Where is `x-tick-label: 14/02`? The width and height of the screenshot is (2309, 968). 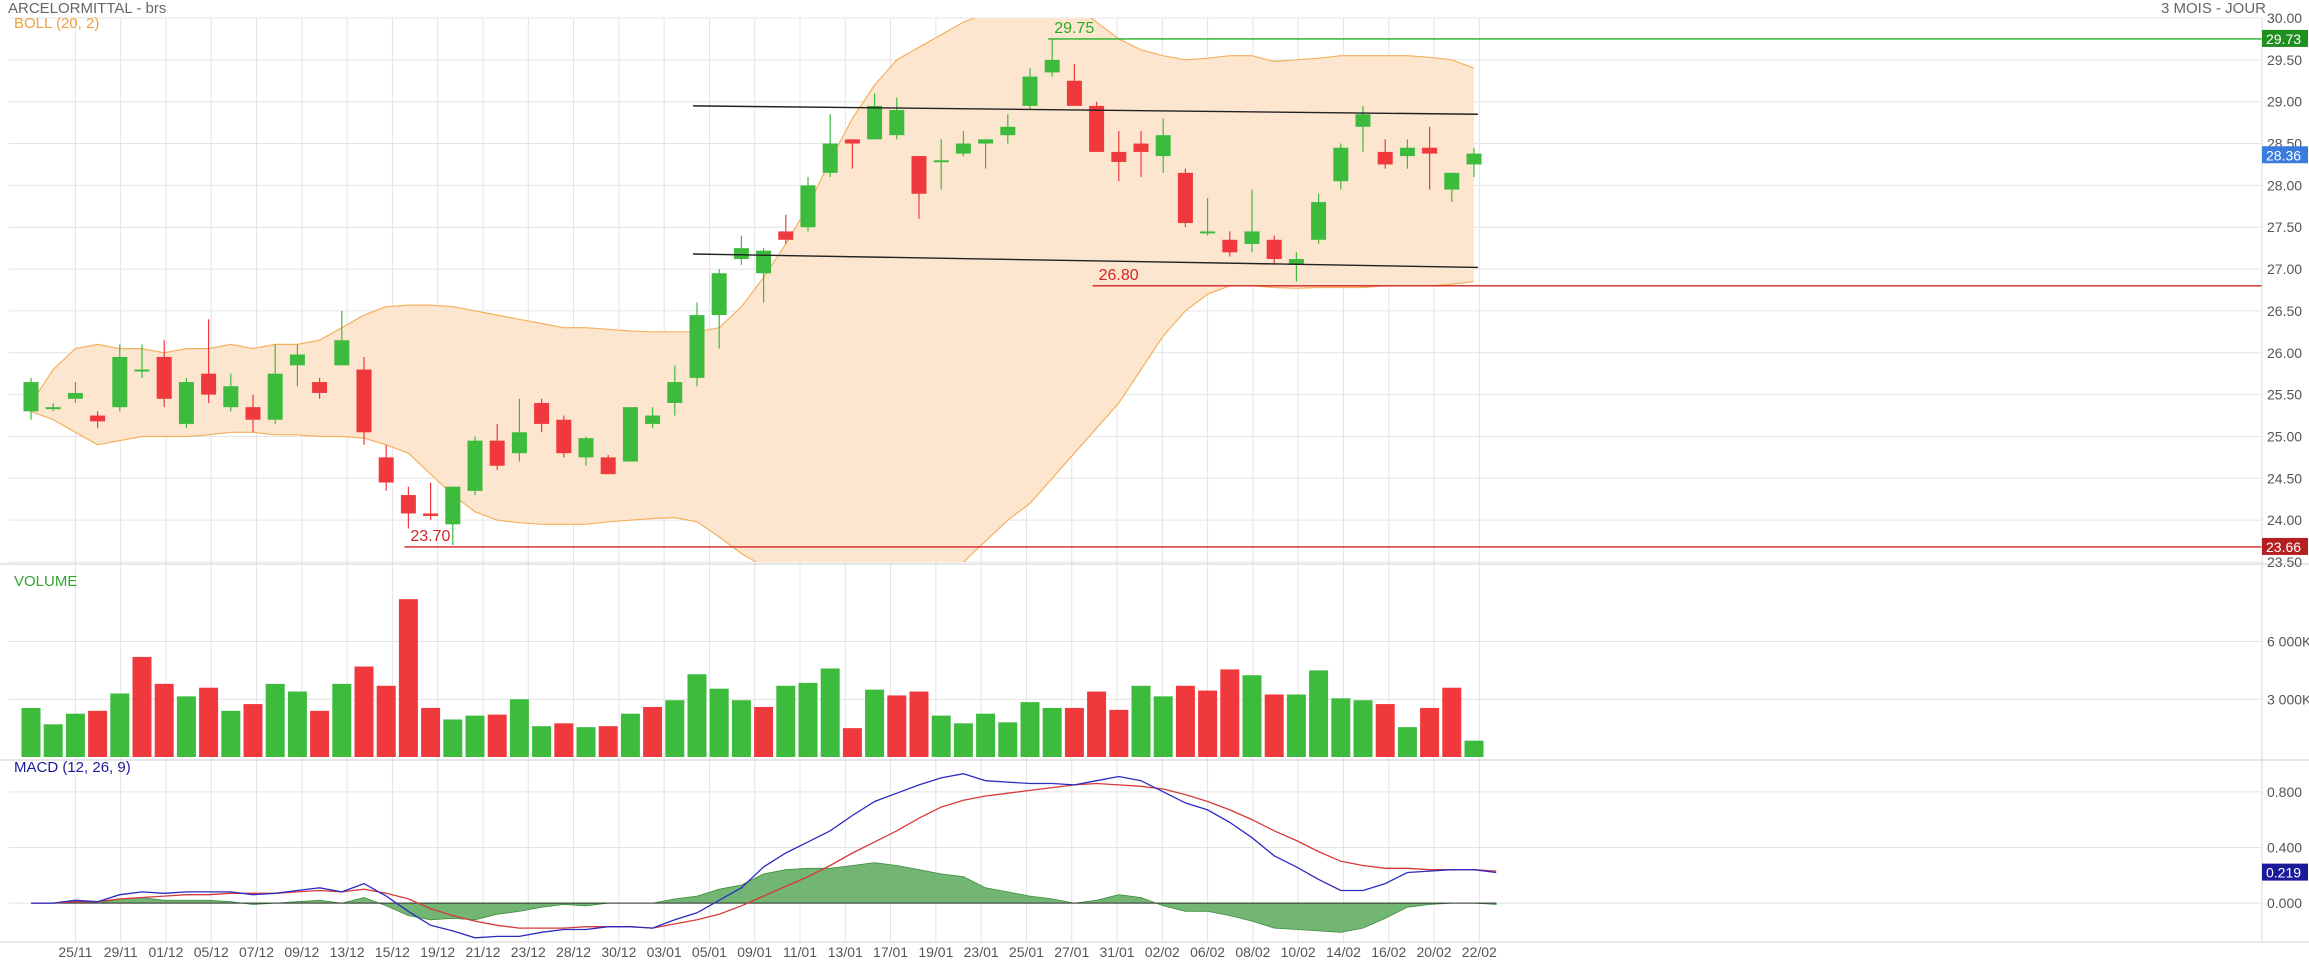
x-tick-label: 14/02 is located at coordinates (1343, 952).